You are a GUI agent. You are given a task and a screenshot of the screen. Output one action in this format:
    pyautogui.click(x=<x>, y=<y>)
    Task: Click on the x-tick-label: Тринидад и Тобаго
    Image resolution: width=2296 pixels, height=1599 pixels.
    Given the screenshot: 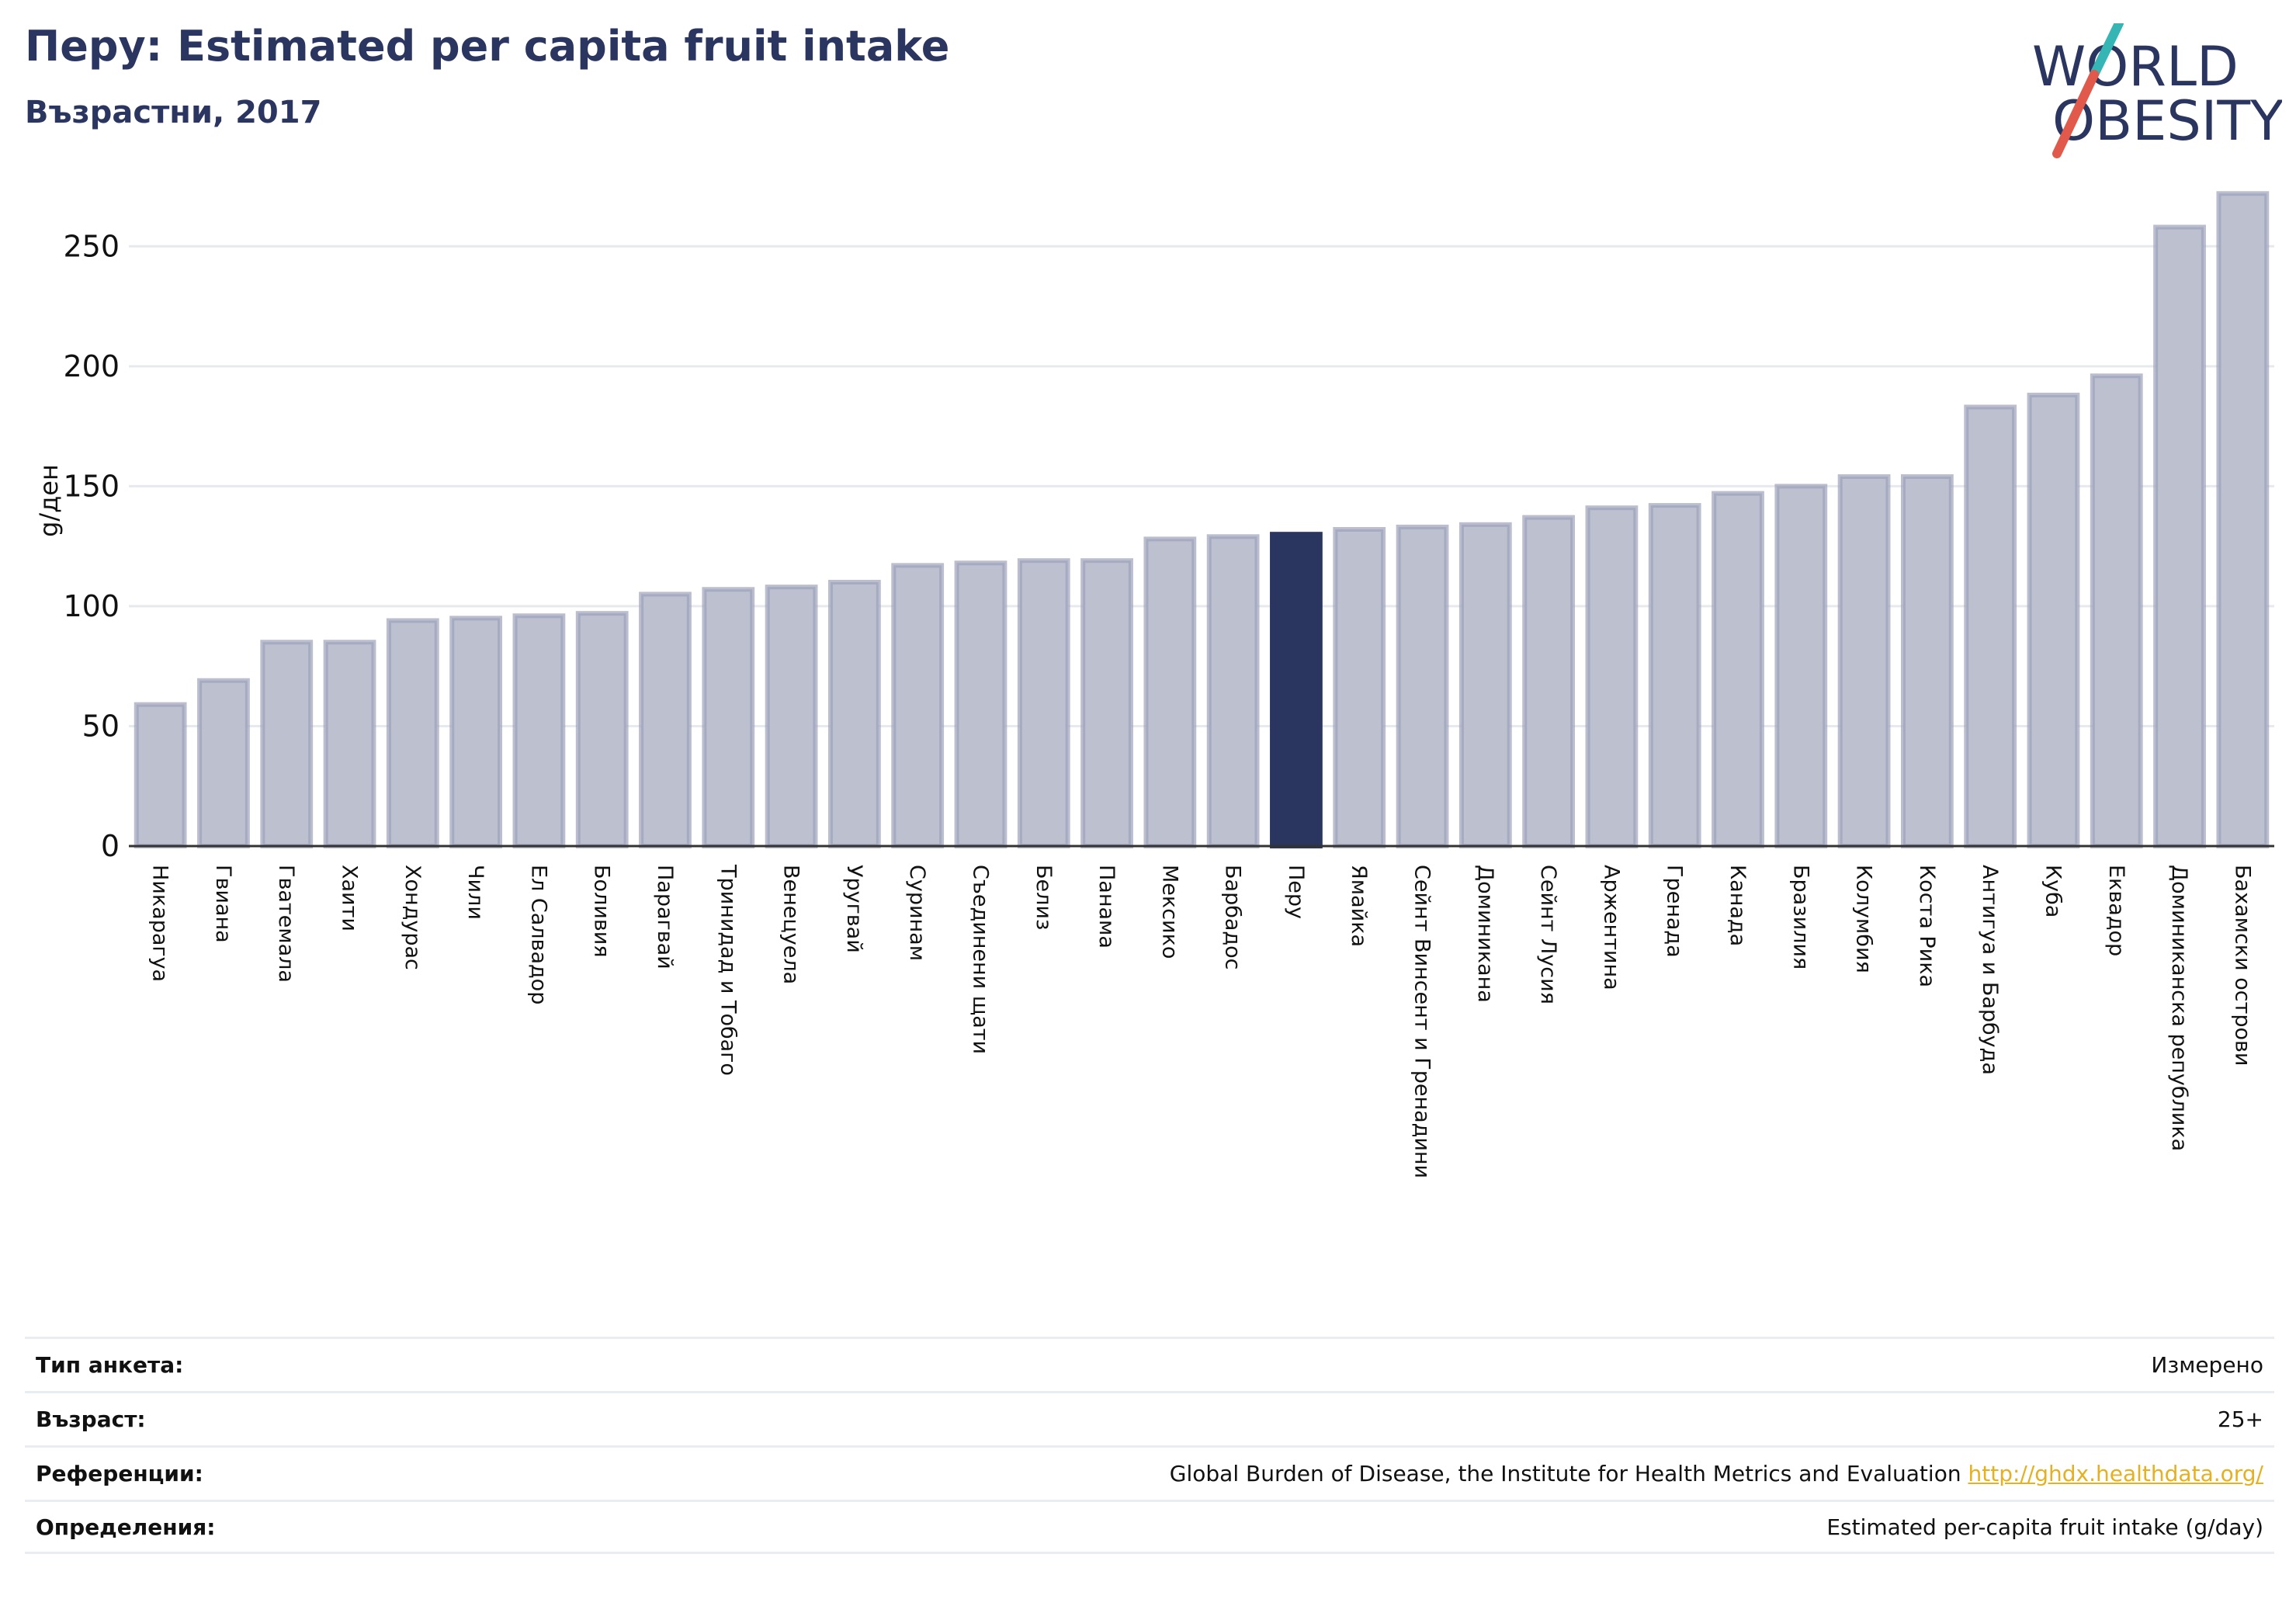 What is the action you would take?
    pyautogui.click(x=728, y=970)
    